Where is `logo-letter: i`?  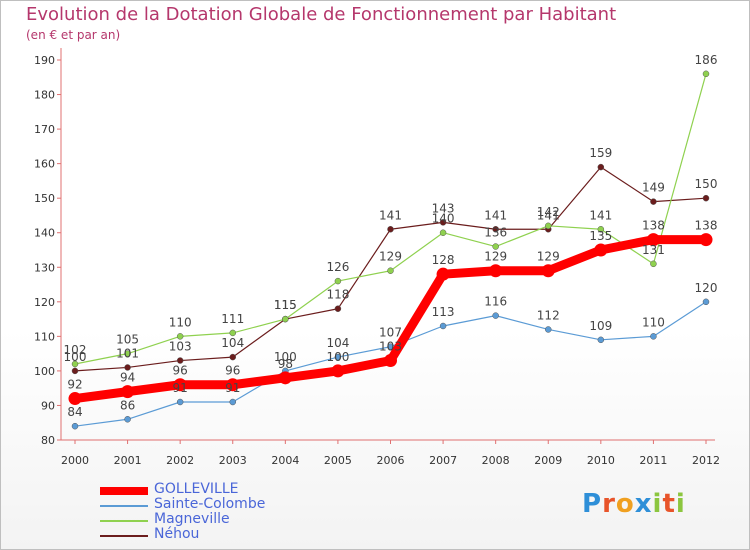 logo-letter: i is located at coordinates (680, 504).